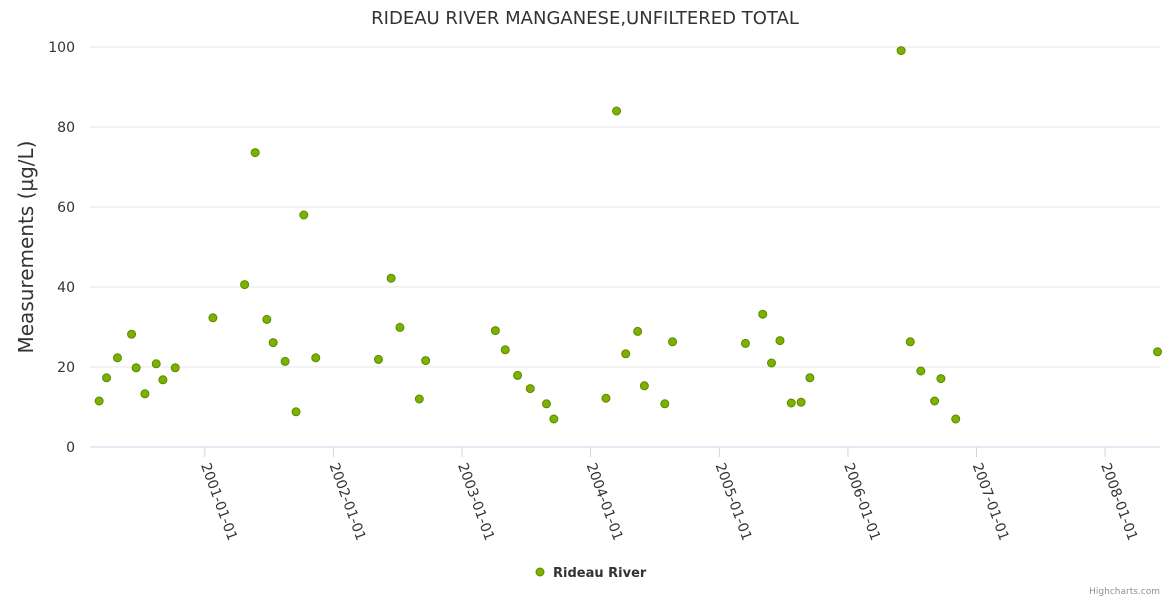 Image resolution: width=1170 pixels, height=600 pixels. I want to click on y-tick-label: 20, so click(66, 368).